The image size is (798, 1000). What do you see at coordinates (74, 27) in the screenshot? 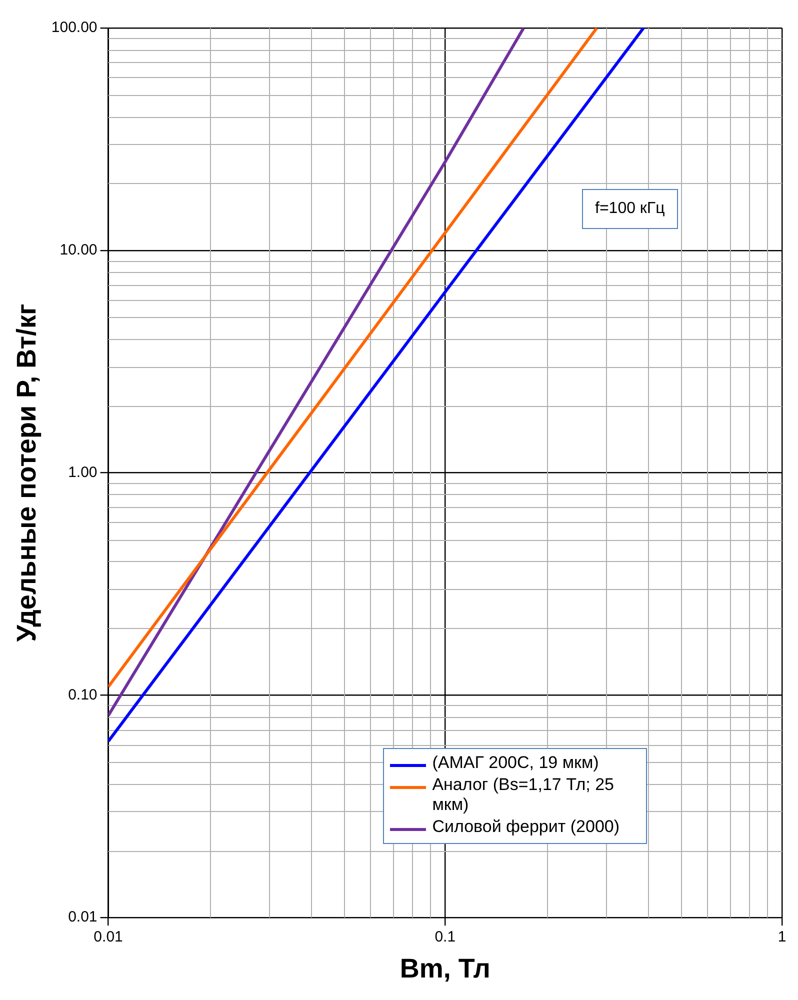
I see `y-tick-label: 100.00` at bounding box center [74, 27].